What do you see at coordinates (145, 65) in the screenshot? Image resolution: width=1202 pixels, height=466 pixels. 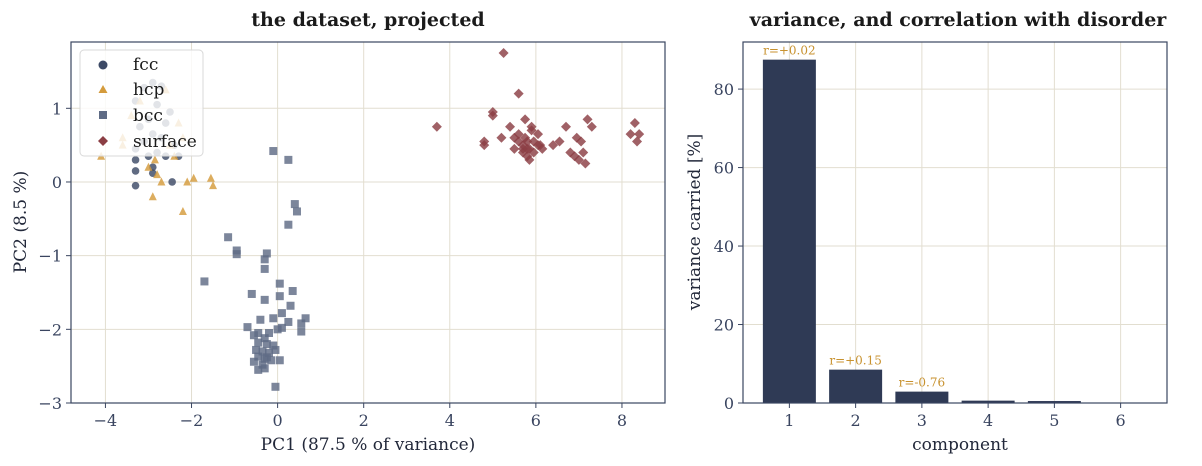 I see `legend-label-fcc: fcc` at bounding box center [145, 65].